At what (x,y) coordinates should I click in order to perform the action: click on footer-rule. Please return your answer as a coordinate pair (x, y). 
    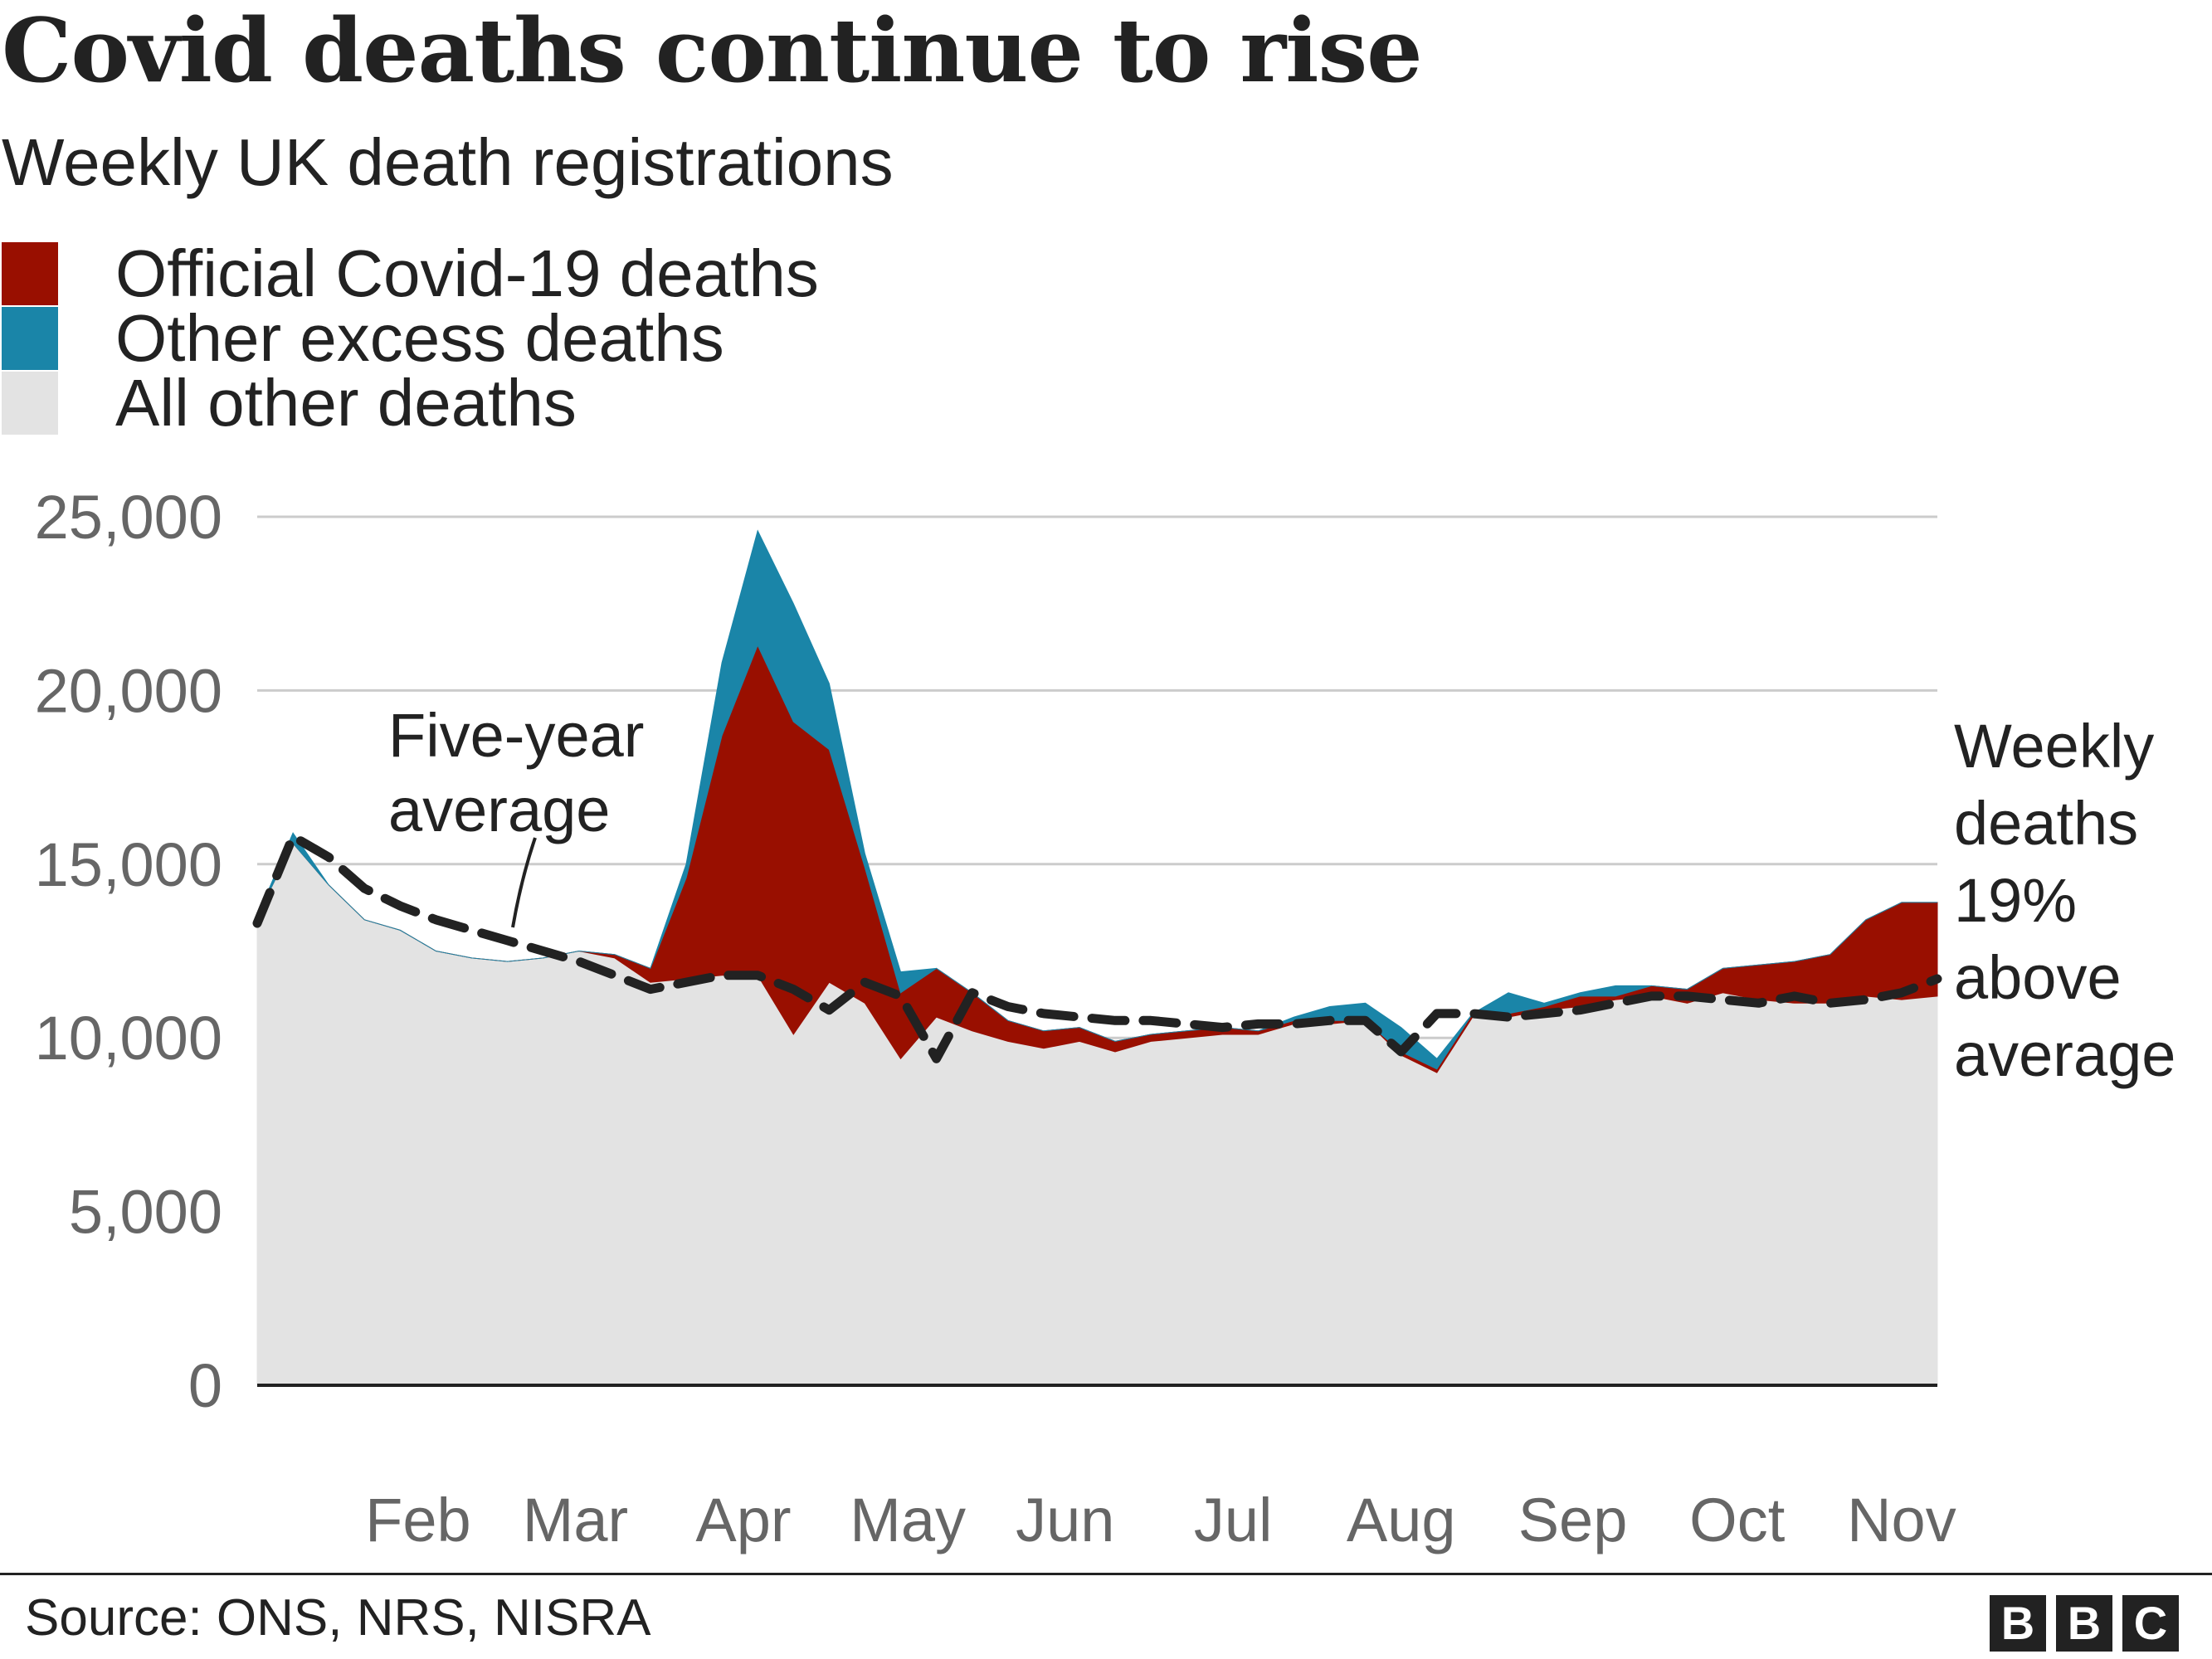
    Looking at the image, I should click on (1106, 1574).